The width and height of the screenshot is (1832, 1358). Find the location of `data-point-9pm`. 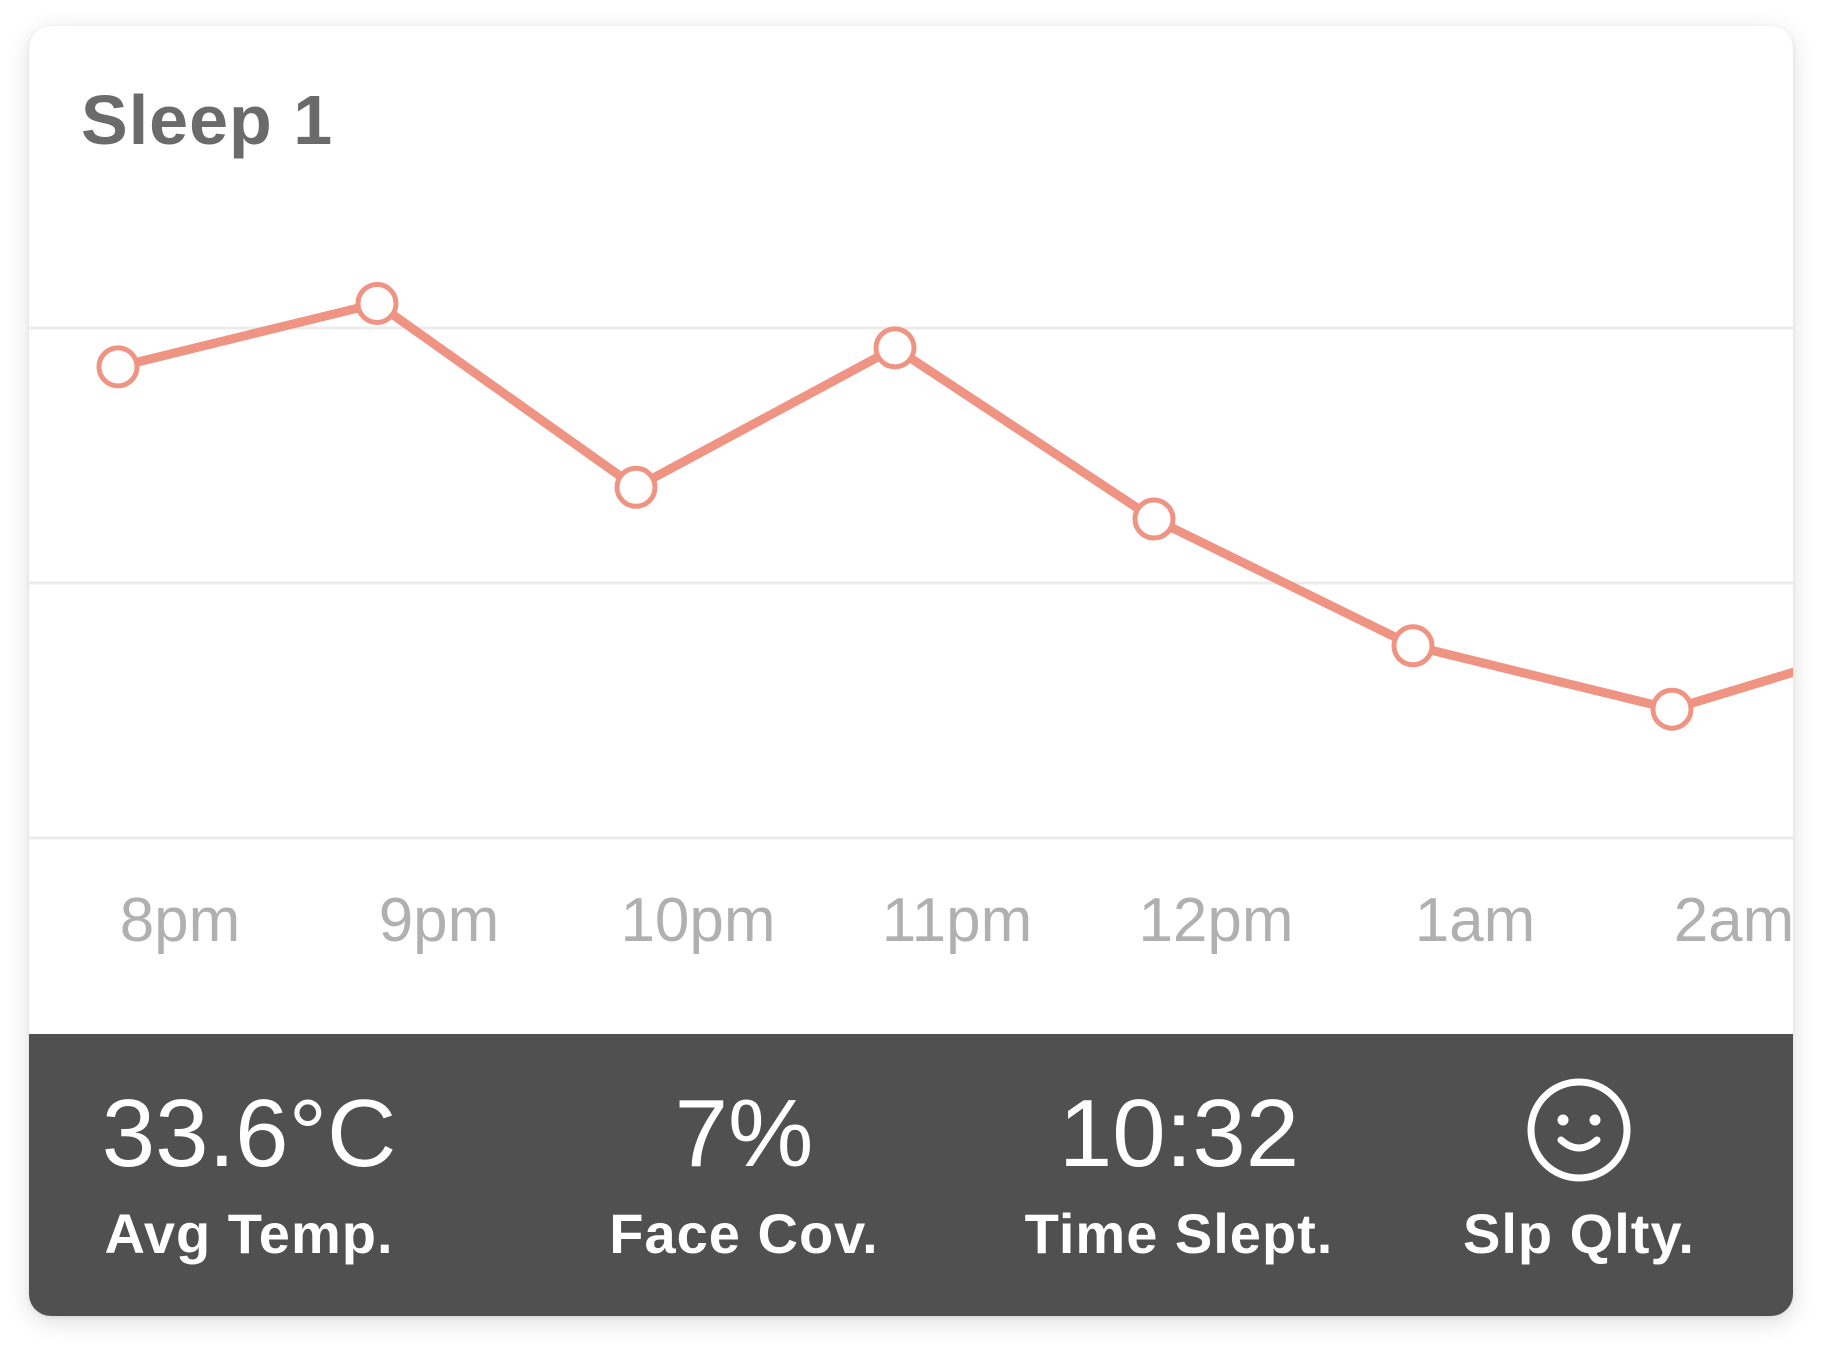

data-point-9pm is located at coordinates (377, 303).